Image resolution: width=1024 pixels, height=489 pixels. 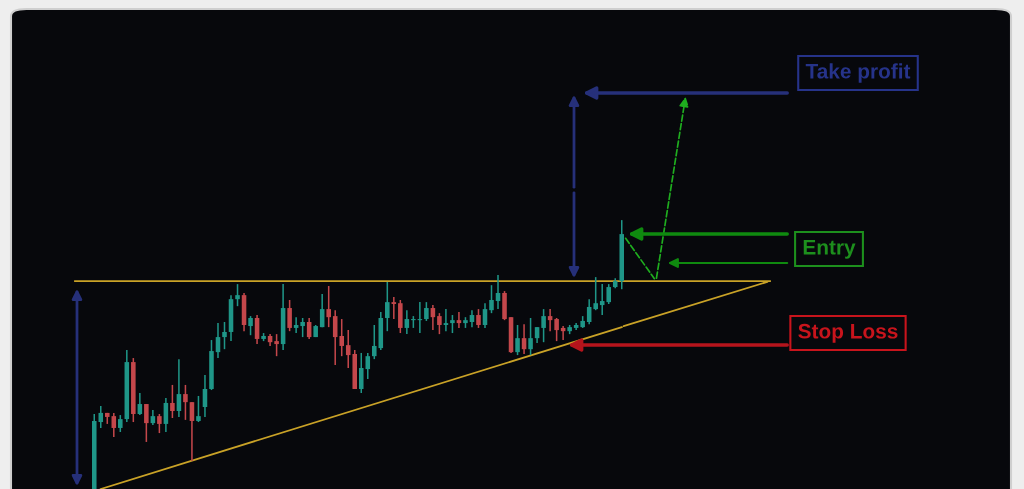 I want to click on text: Stop Loss, so click(x=848, y=333).